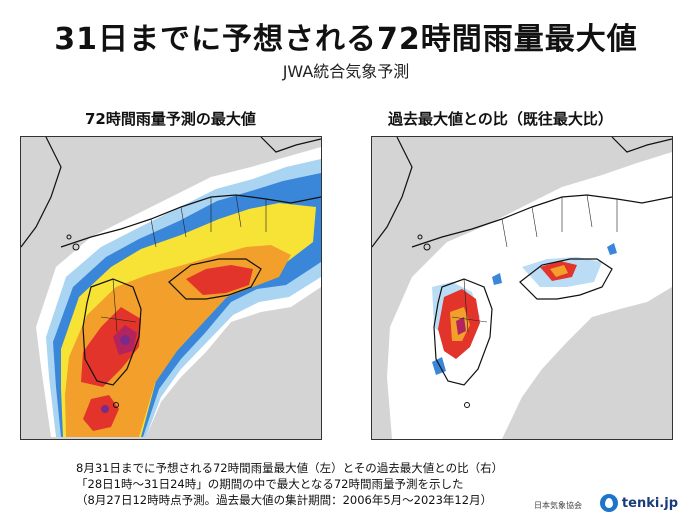 This screenshot has width=692, height=519. What do you see at coordinates (219, 280) in the screenshot?
I see `rain-core-red-shikoku` at bounding box center [219, 280].